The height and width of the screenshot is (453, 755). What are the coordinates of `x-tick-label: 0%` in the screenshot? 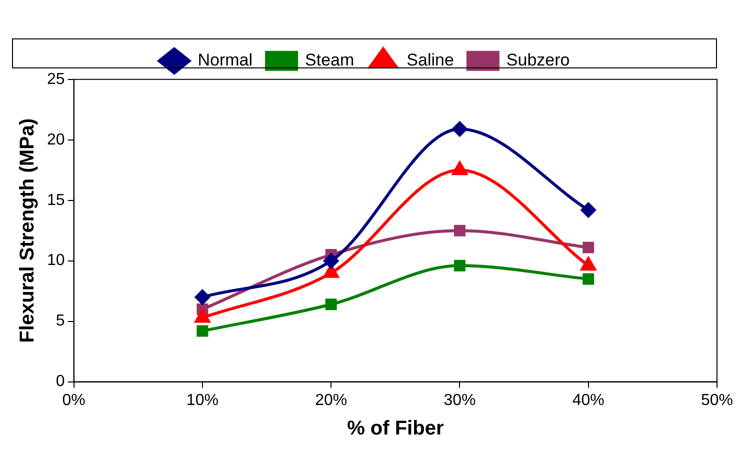 It's located at (74, 400).